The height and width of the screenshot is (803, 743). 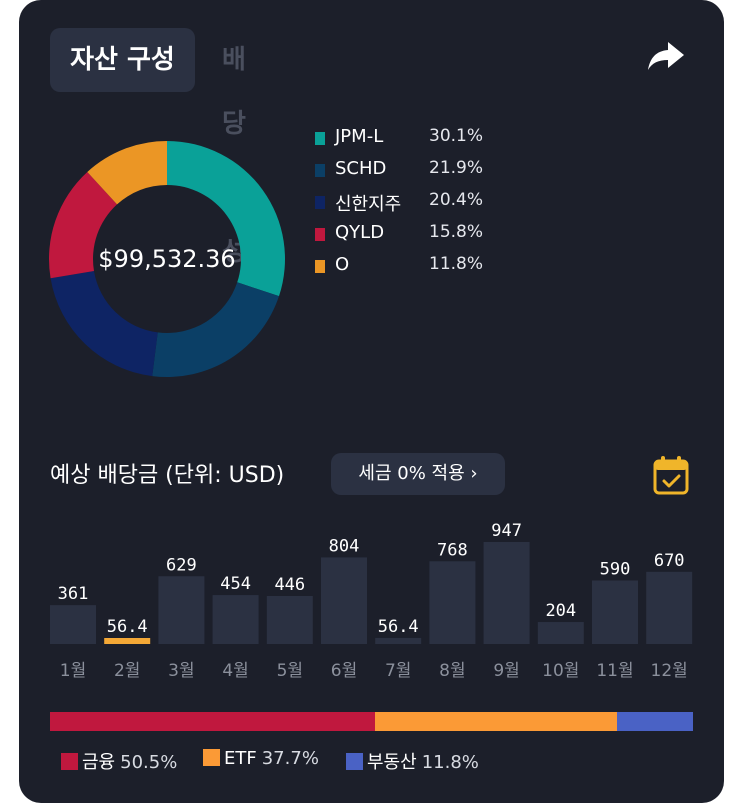 What do you see at coordinates (73, 624) in the screenshot?
I see `bar-1월` at bounding box center [73, 624].